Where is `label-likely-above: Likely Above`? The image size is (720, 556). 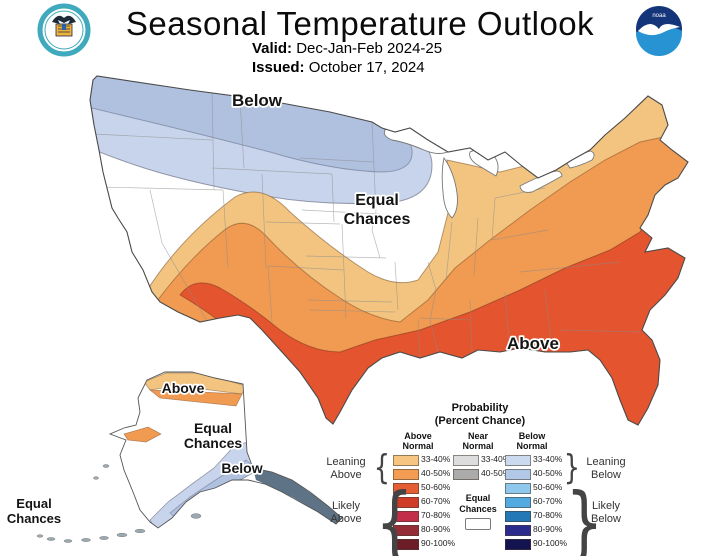
label-likely-above: Likely Above is located at coordinates (346, 512).